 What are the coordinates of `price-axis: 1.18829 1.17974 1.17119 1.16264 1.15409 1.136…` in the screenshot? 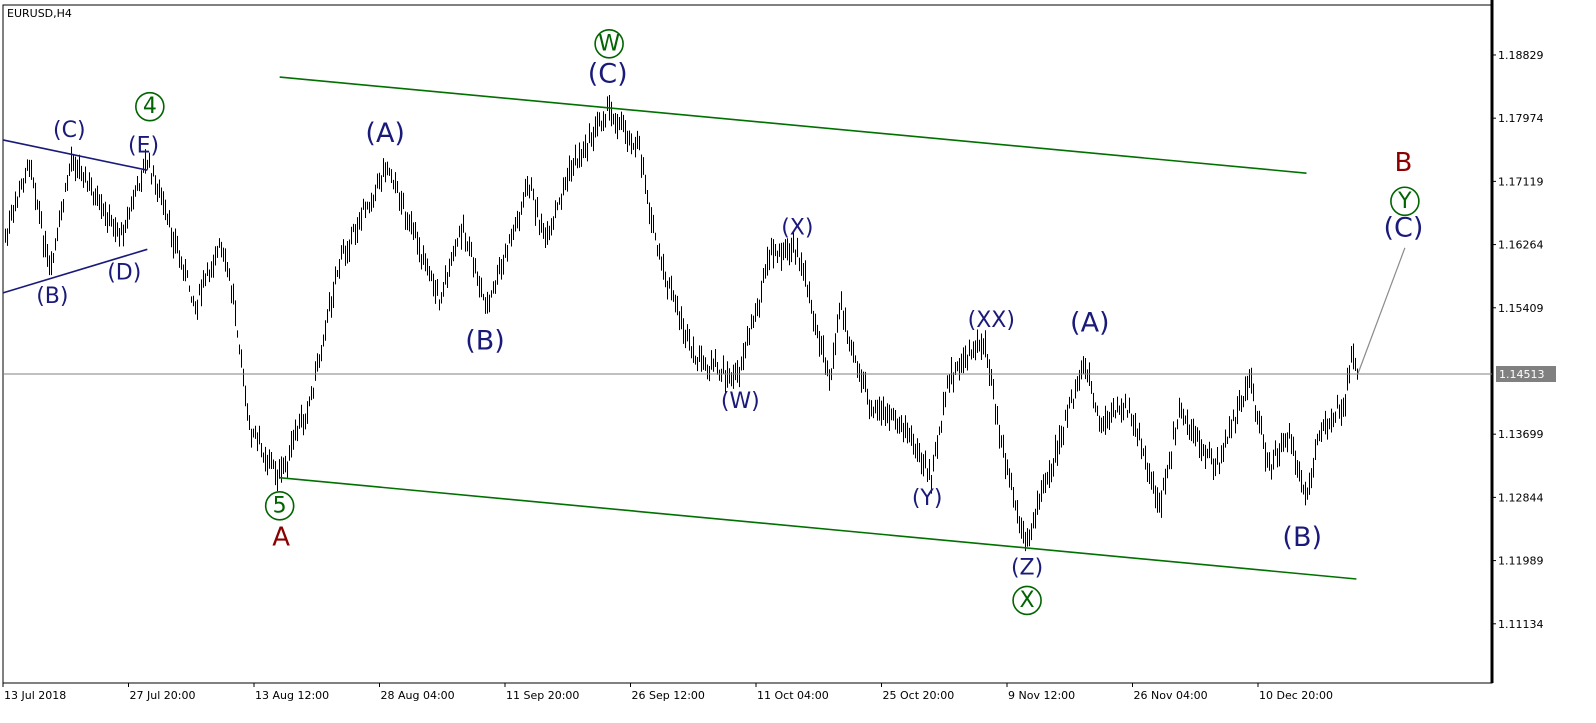 It's located at (1518, 340).